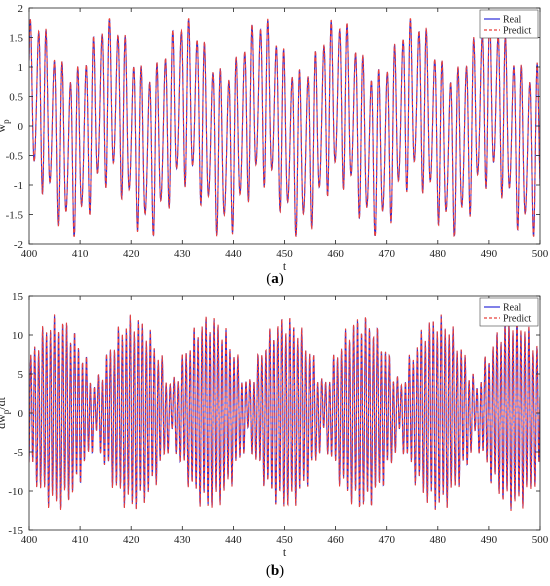  I want to click on panel-label-a: a, so click(275, 279).